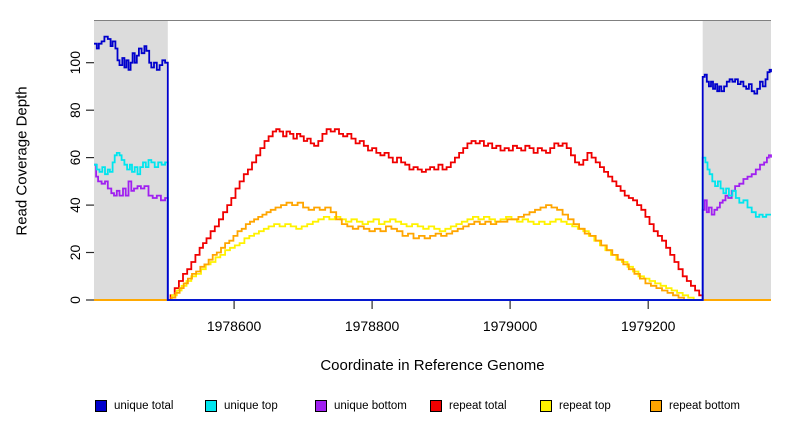 This screenshot has width=792, height=432. What do you see at coordinates (22, 161) in the screenshot?
I see `y-axis-title: Read Coverage Depth` at bounding box center [22, 161].